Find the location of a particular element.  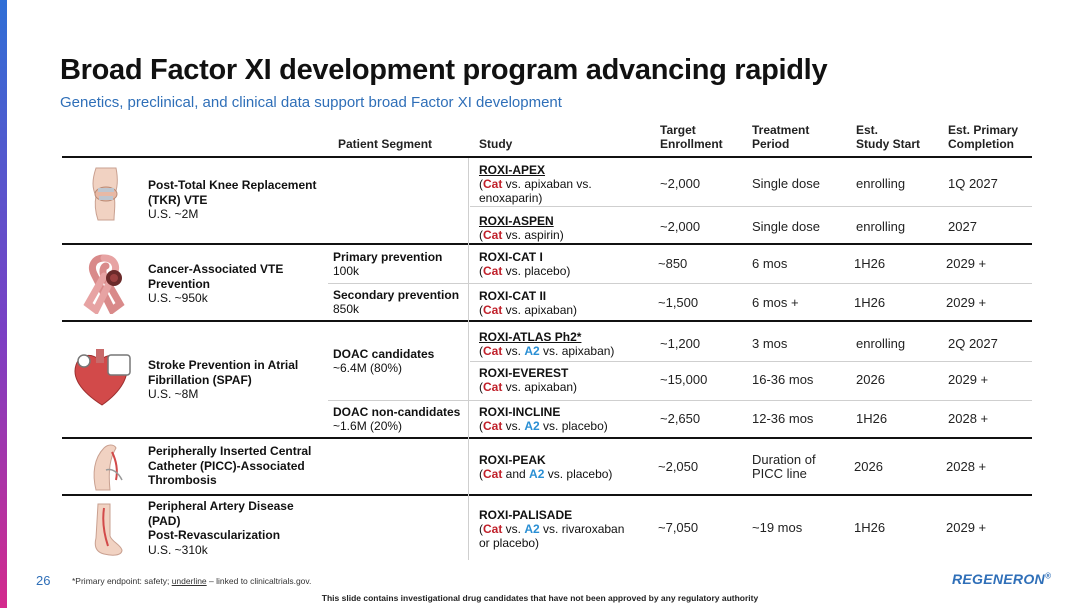

treatment-cell: ~19 mos is located at coordinates (777, 527).